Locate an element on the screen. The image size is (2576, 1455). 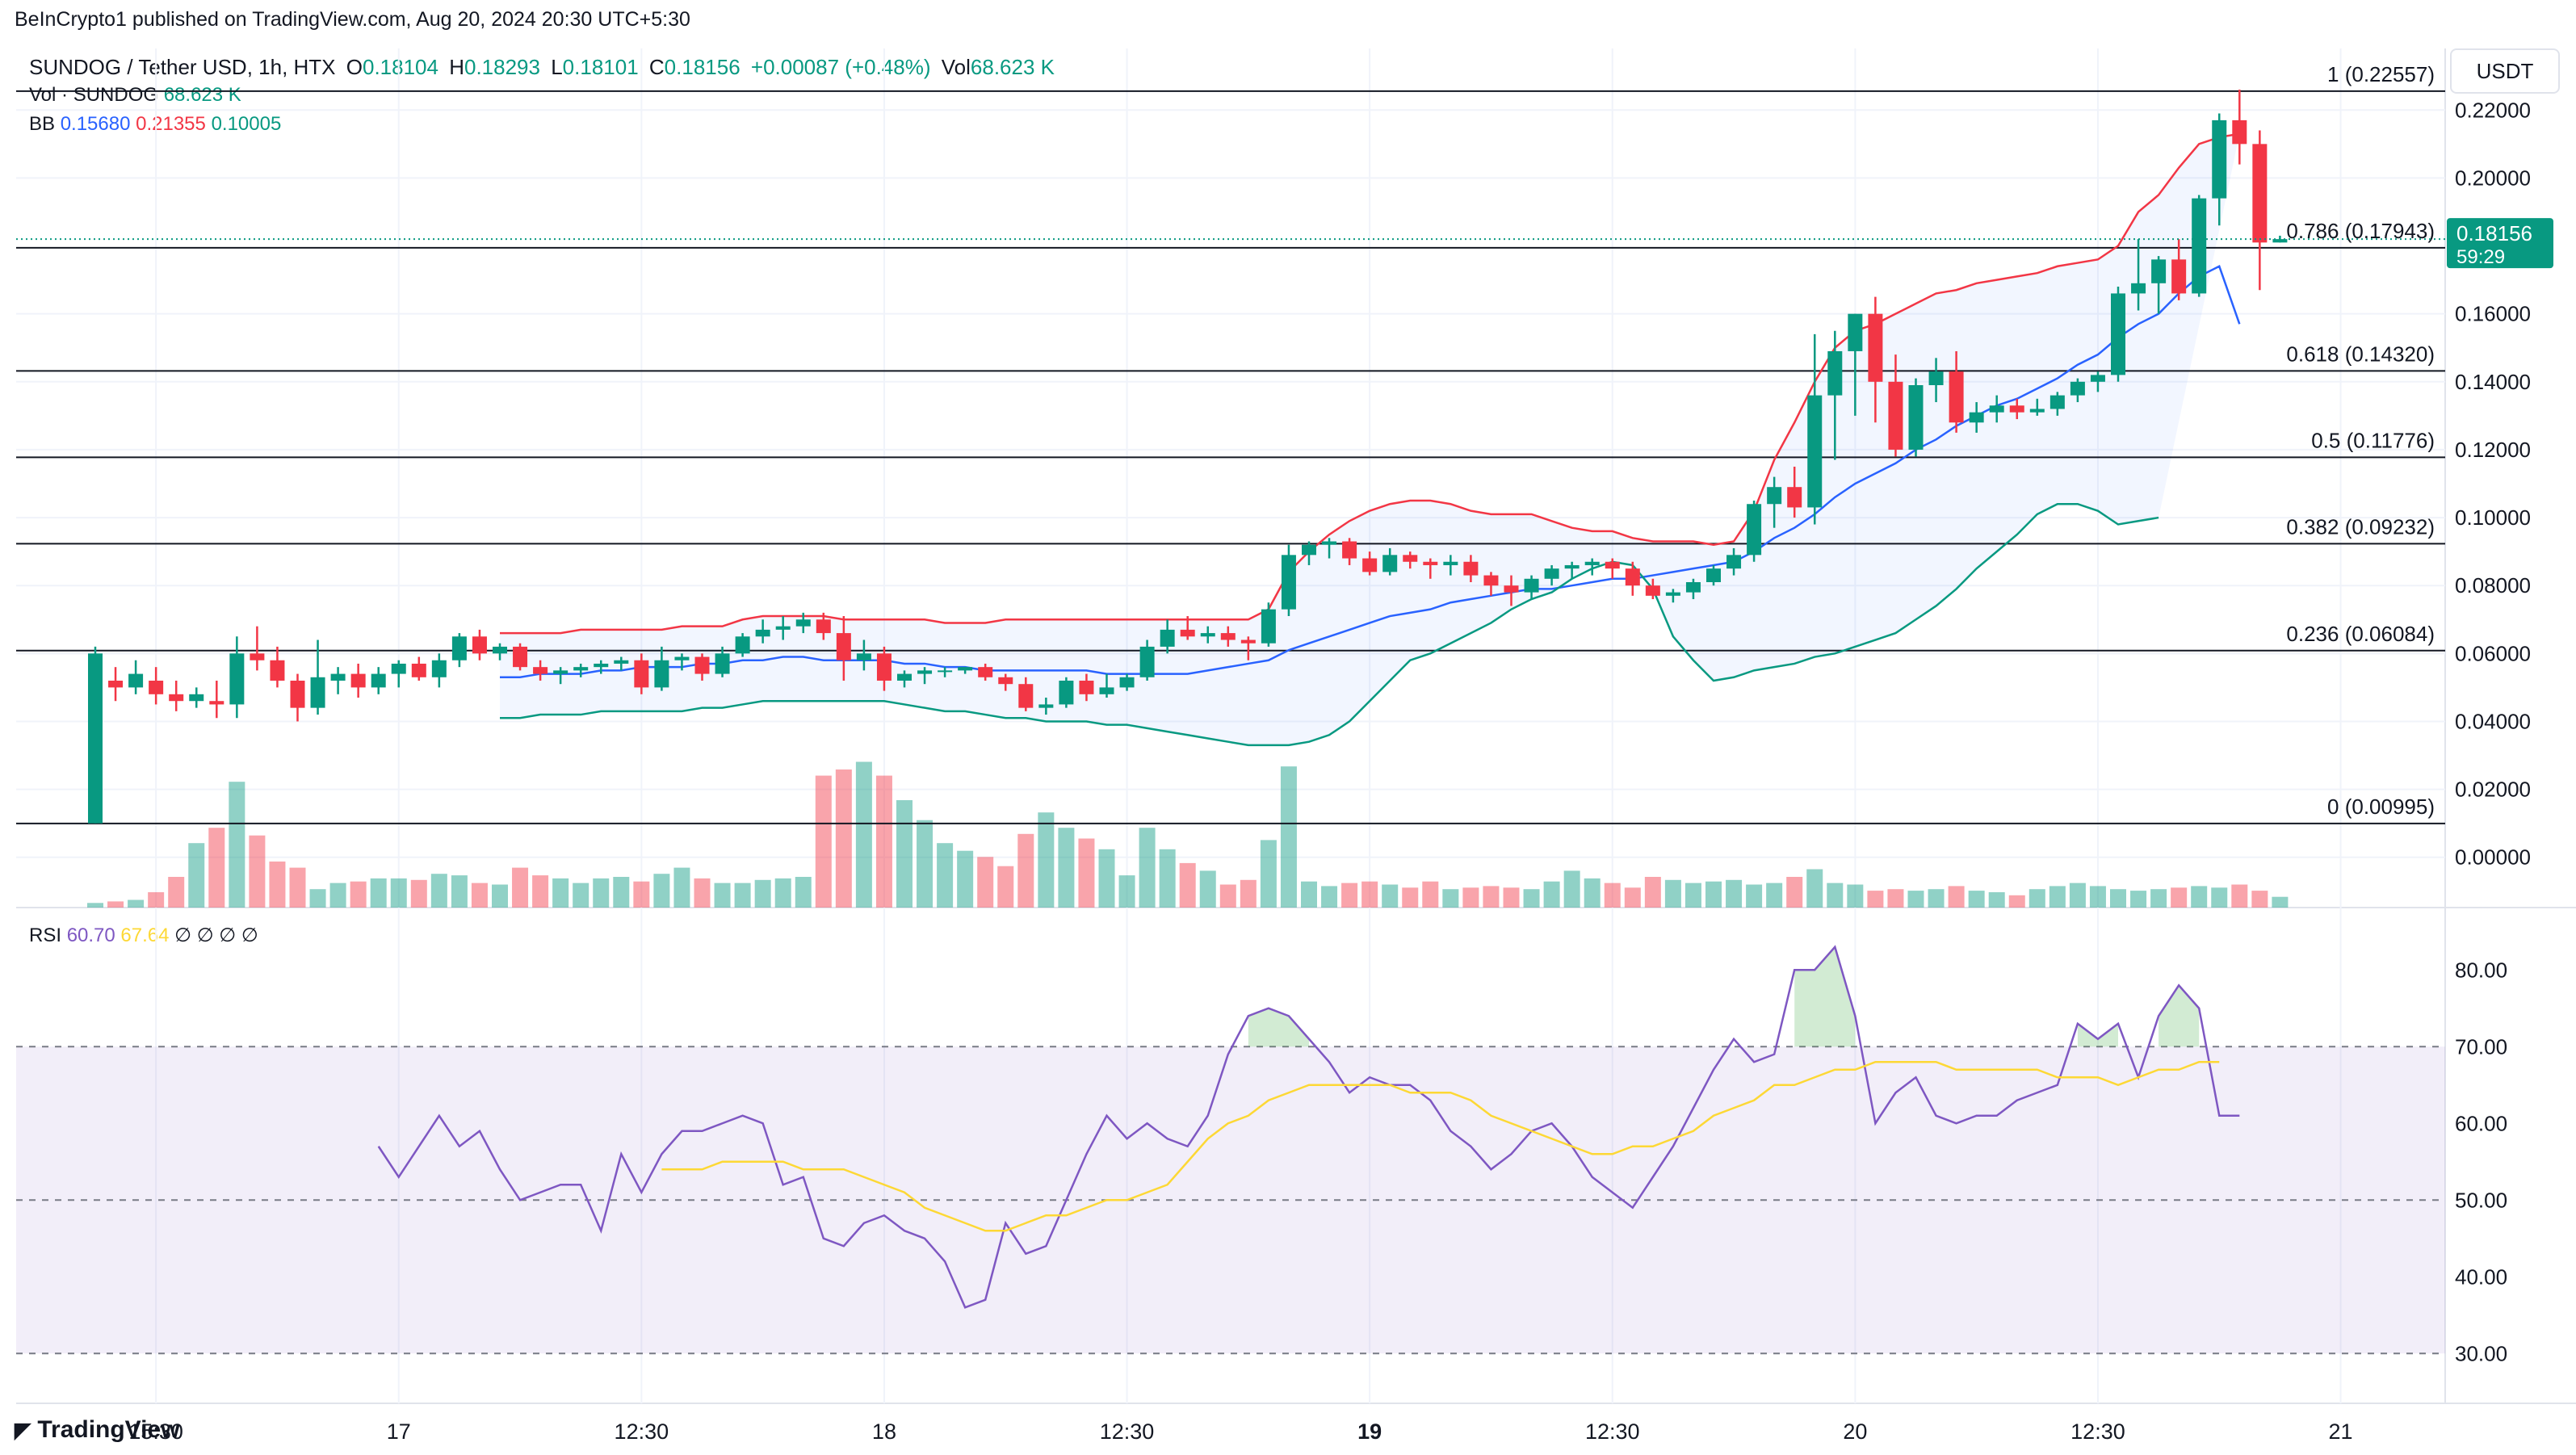
rsi-ma-value: 67.64 is located at coordinates (145, 936).